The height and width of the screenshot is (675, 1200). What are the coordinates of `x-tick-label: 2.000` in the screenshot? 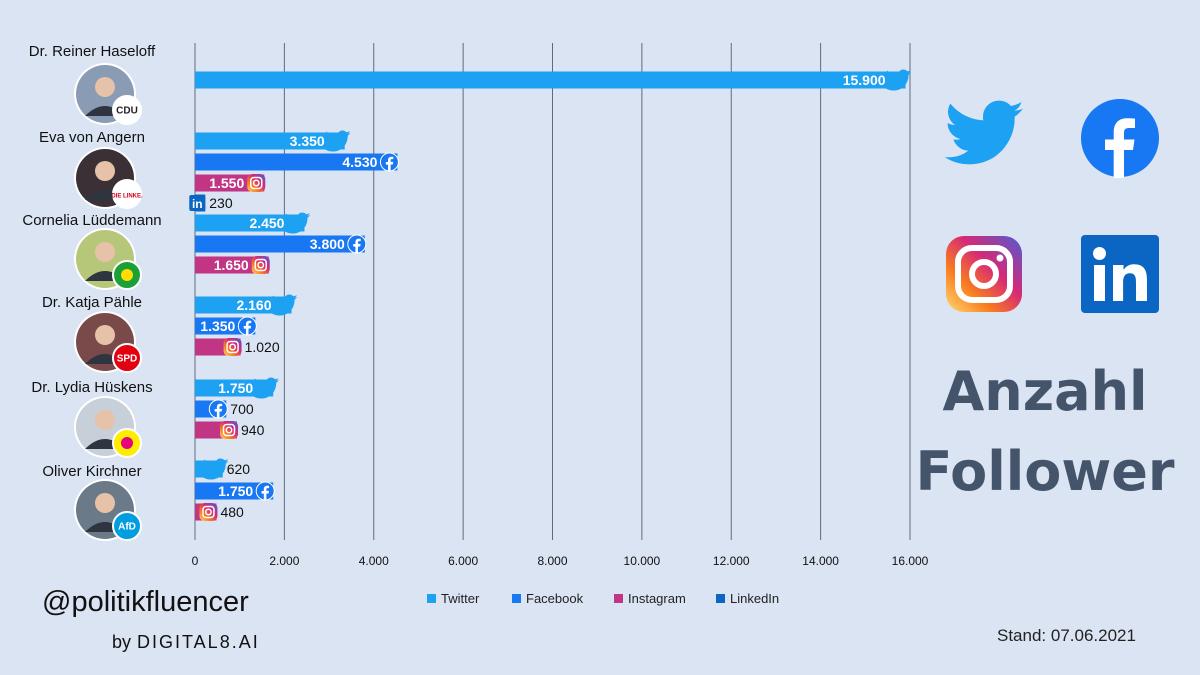 It's located at (284, 561).